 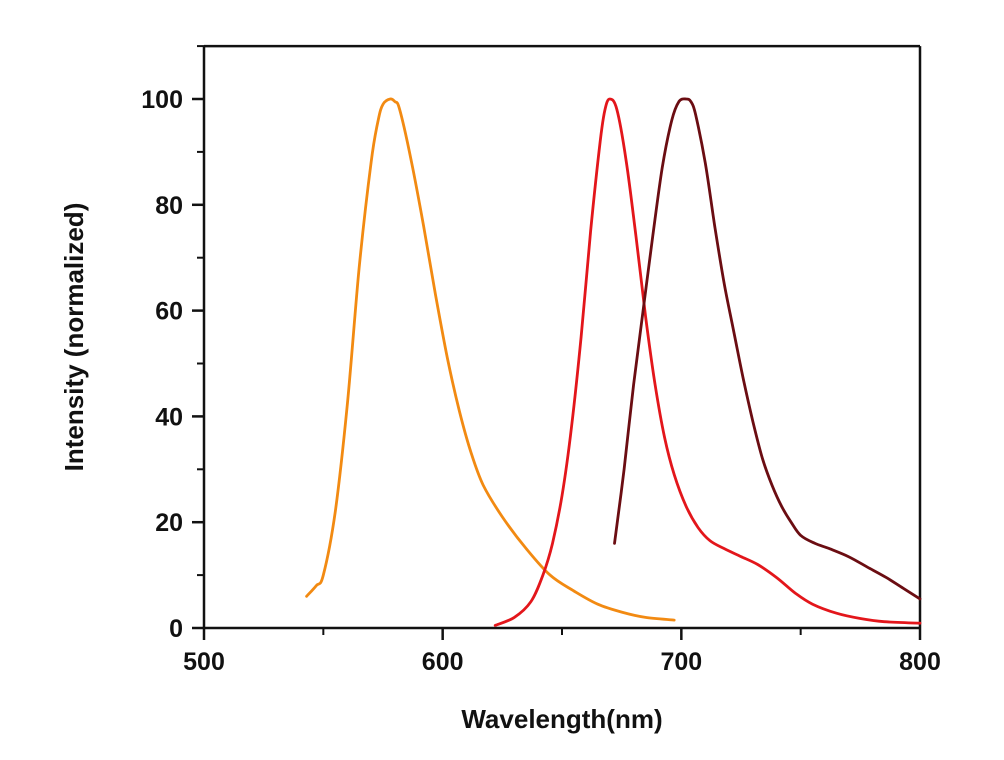 What do you see at coordinates (561, 719) in the screenshot?
I see `x-axis-title: Wavelength(nm)` at bounding box center [561, 719].